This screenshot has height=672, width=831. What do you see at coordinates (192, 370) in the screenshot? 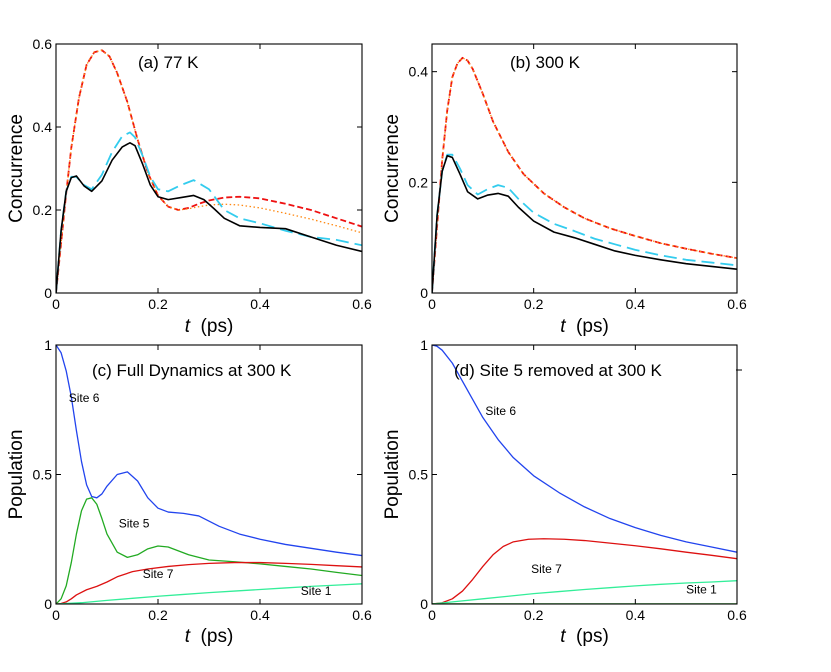
I see `chart-title: (c) Full Dynamics at 300 K` at bounding box center [192, 370].